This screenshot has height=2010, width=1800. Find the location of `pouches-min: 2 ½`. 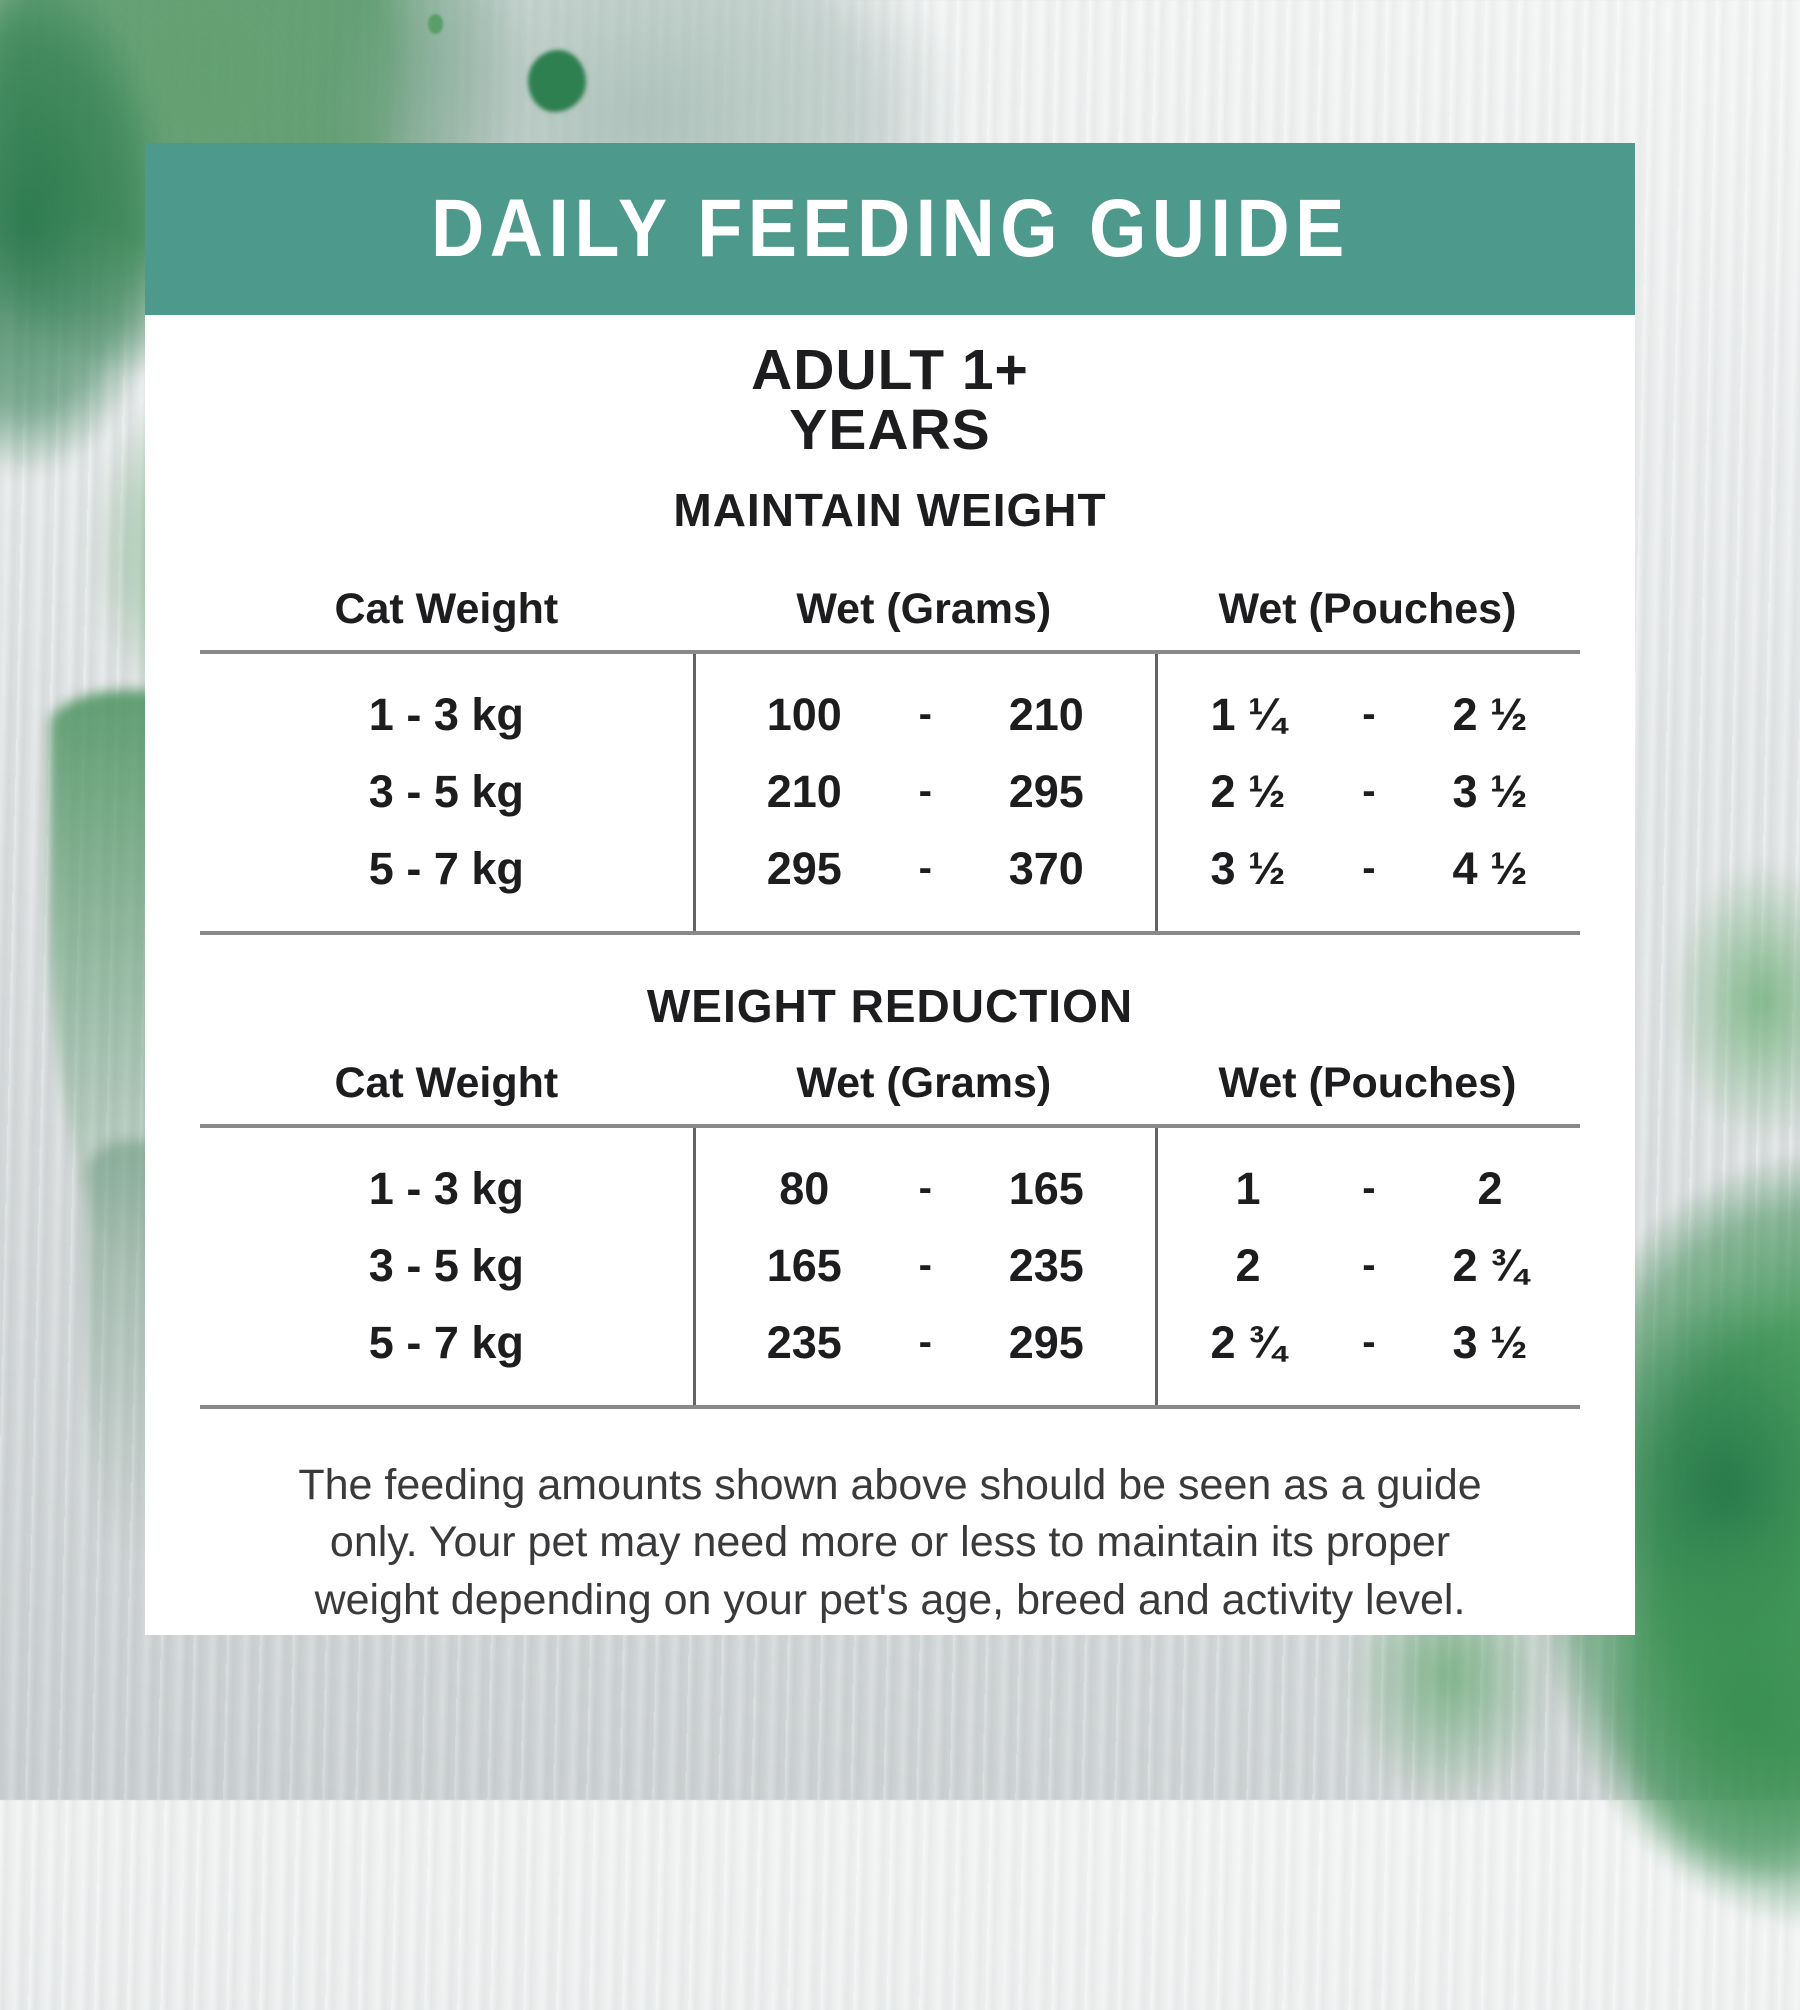

pouches-min: 2 ½ is located at coordinates (1248, 791).